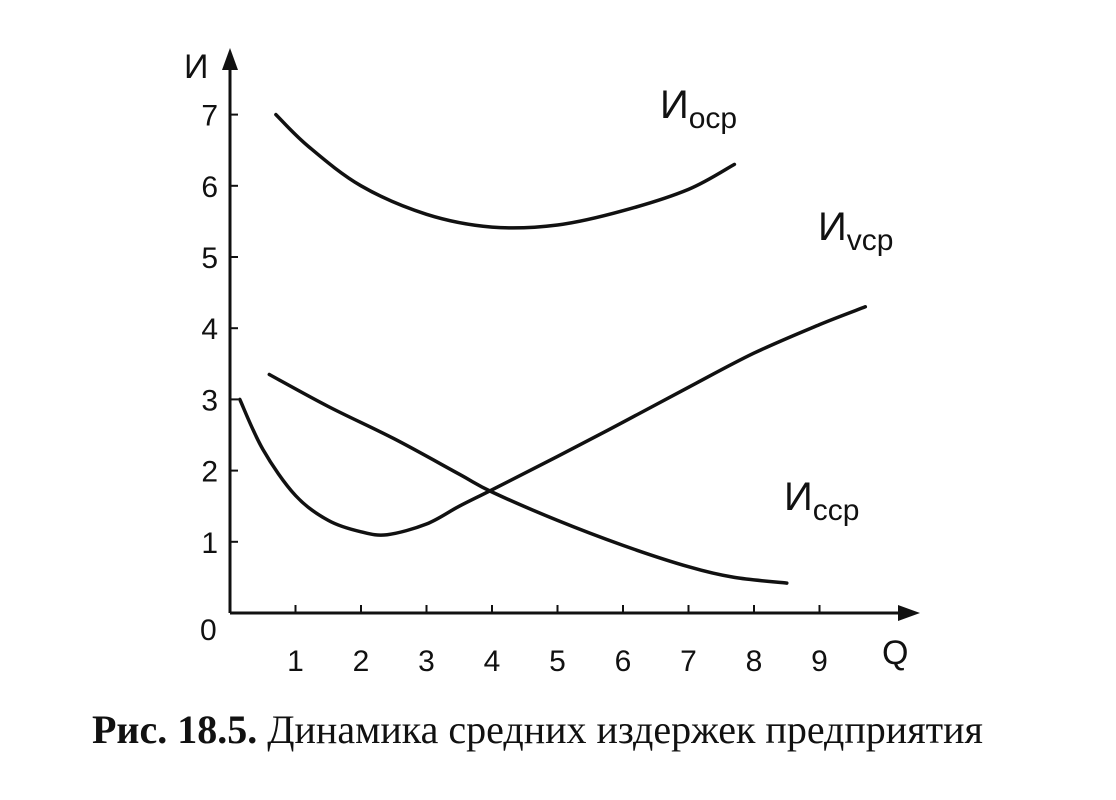  What do you see at coordinates (209, 187) in the screenshot?
I see `y-tick-label: 6` at bounding box center [209, 187].